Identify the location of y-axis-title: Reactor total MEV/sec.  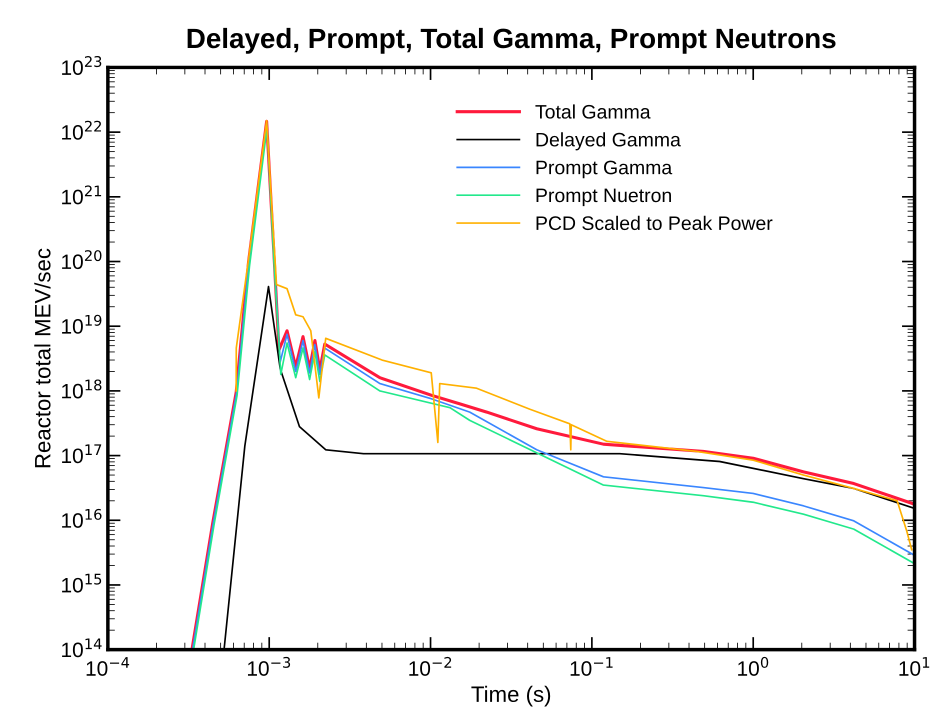
(42, 358).